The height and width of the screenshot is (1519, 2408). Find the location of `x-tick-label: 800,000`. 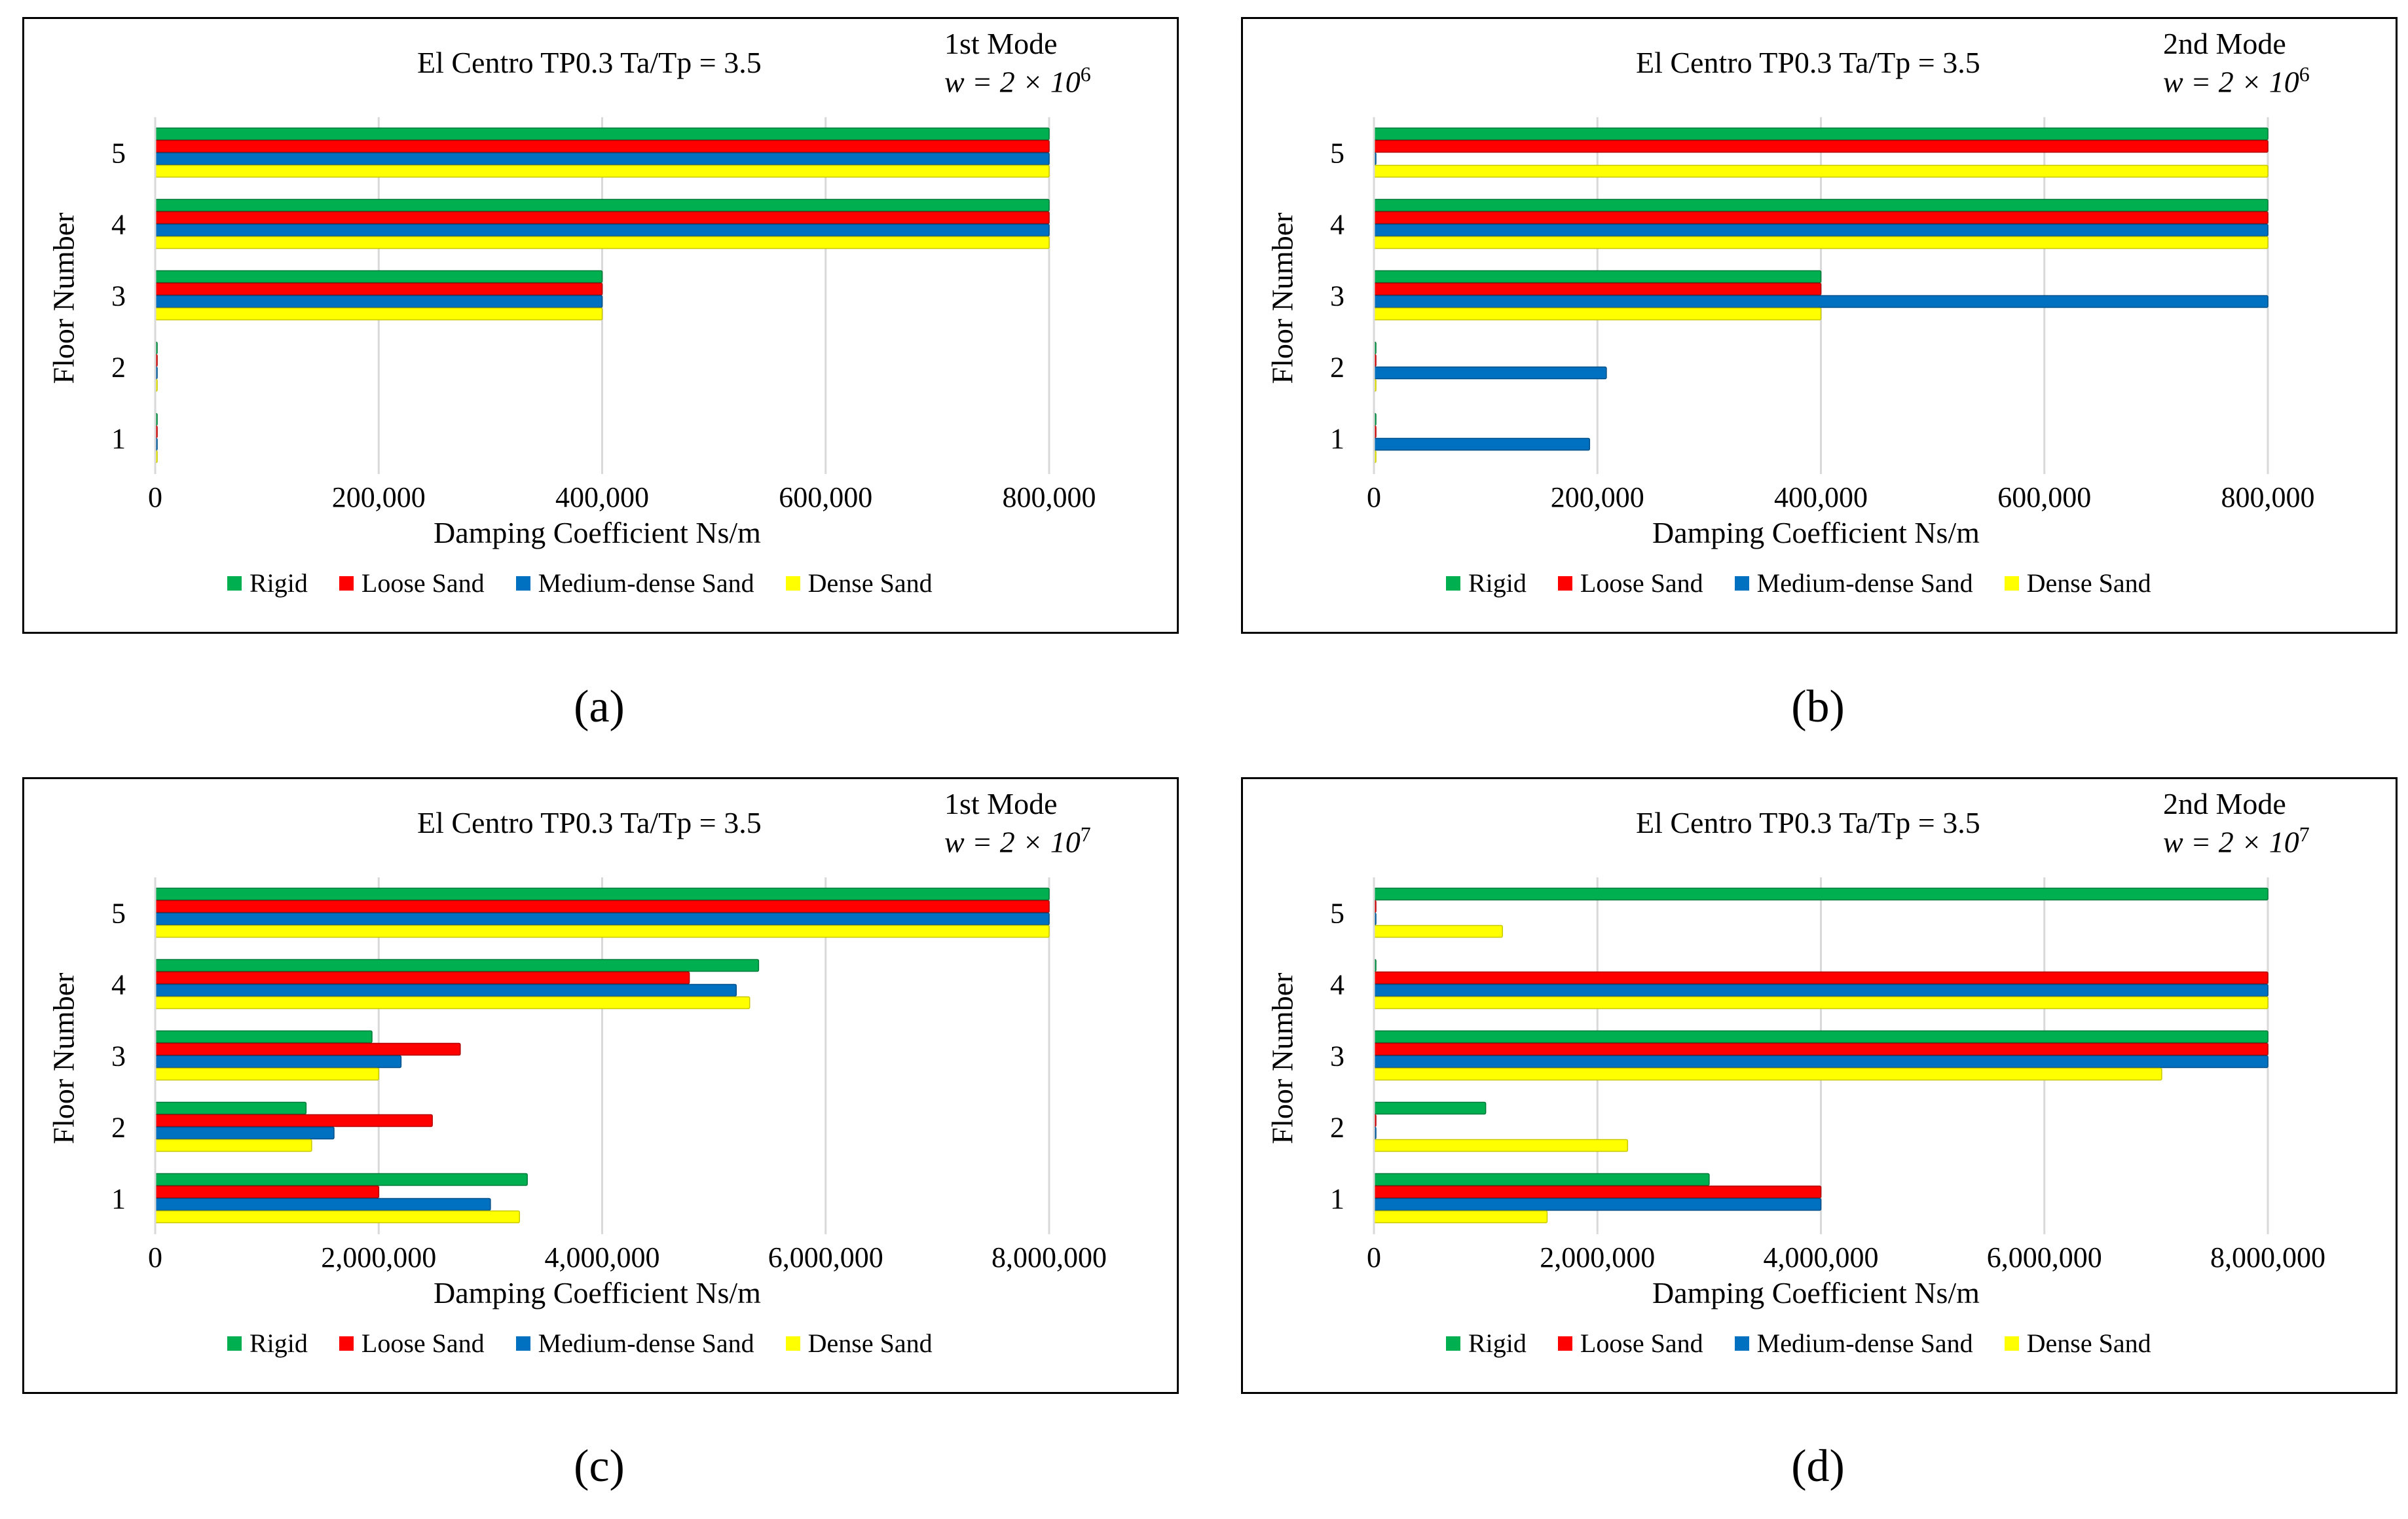

x-tick-label: 800,000 is located at coordinates (1049, 497).